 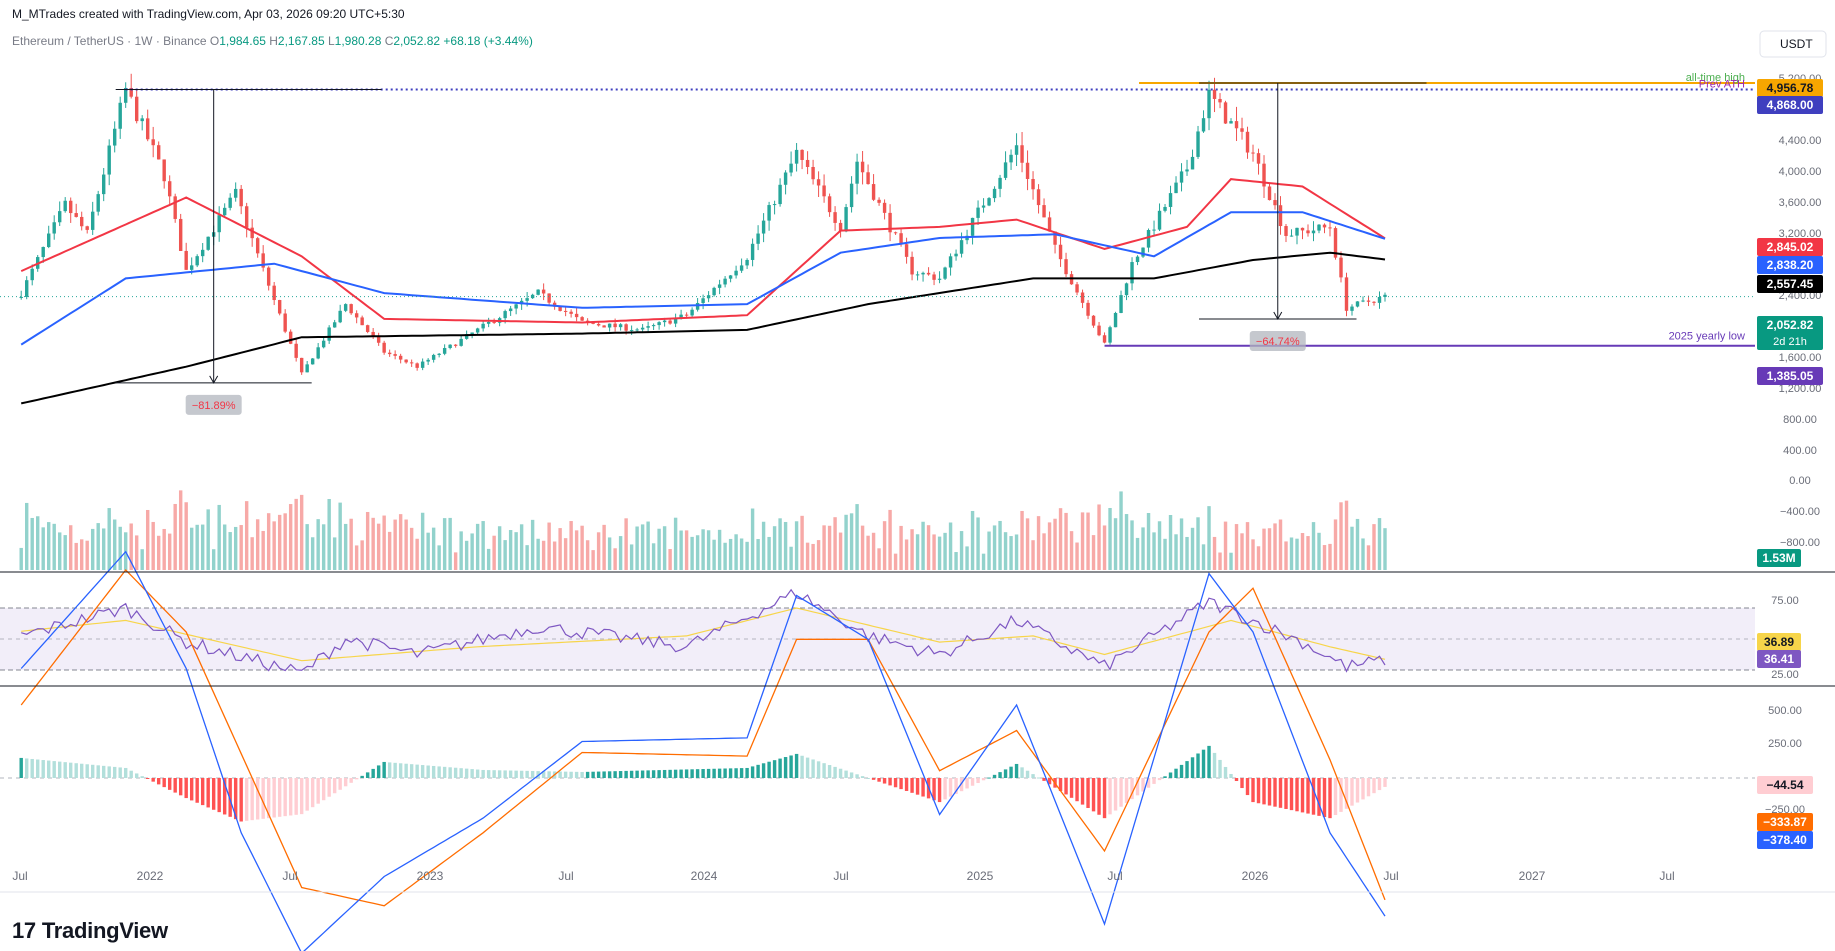 What do you see at coordinates (1800, 141) in the screenshot?
I see `price-axis-tick: 4,400.00` at bounding box center [1800, 141].